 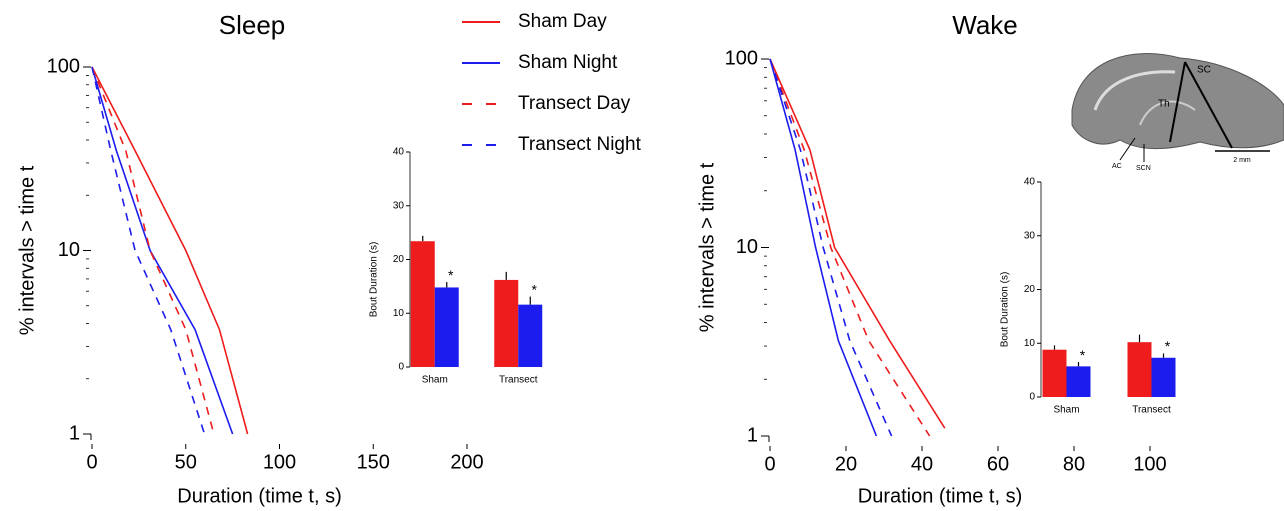 I want to click on legend-label: Sham Day, so click(x=562, y=21).